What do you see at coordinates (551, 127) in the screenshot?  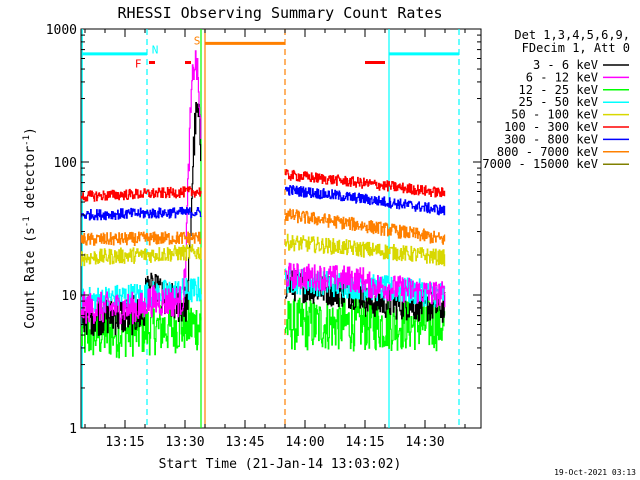 I see `legend-label: 100 - 300 keV` at bounding box center [551, 127].